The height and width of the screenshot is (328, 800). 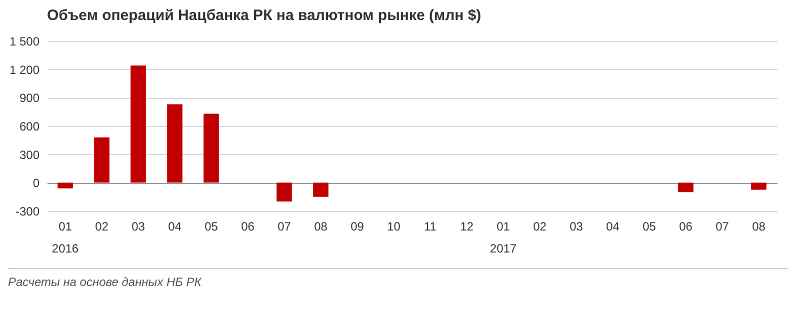 I want to click on y-tick-label: -300, so click(x=27, y=211).